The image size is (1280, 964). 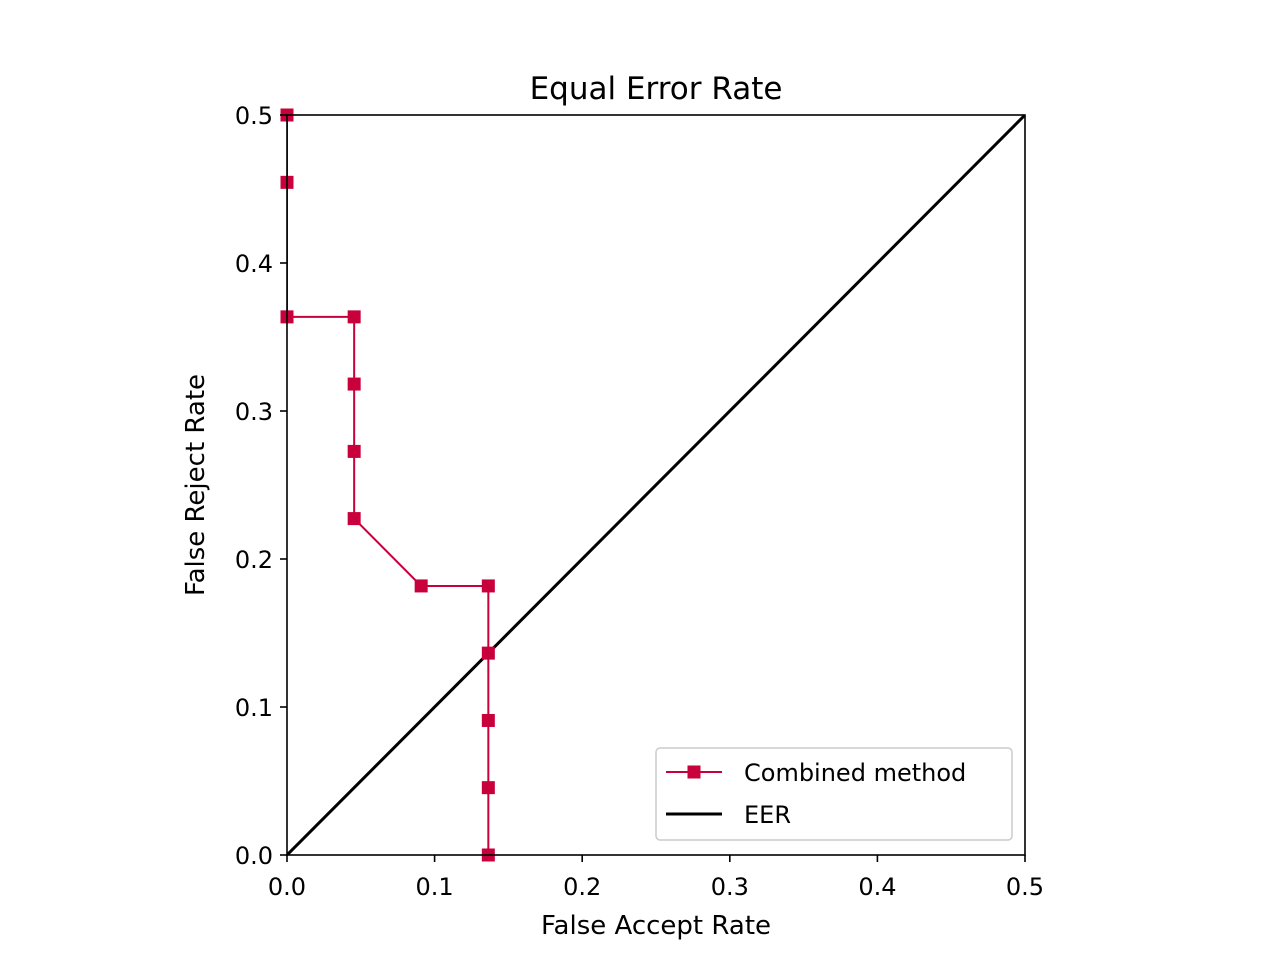 What do you see at coordinates (656, 926) in the screenshot?
I see `x-axis-label: False Accept Rate` at bounding box center [656, 926].